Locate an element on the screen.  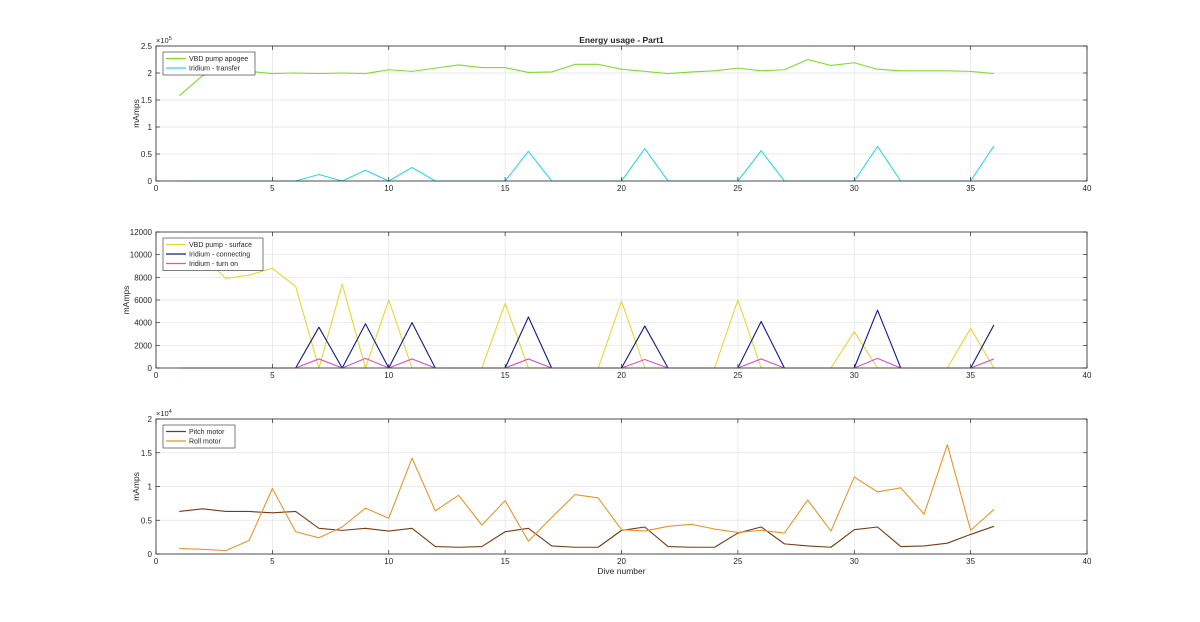
y-tick-label: 4000 is located at coordinates (143, 323).